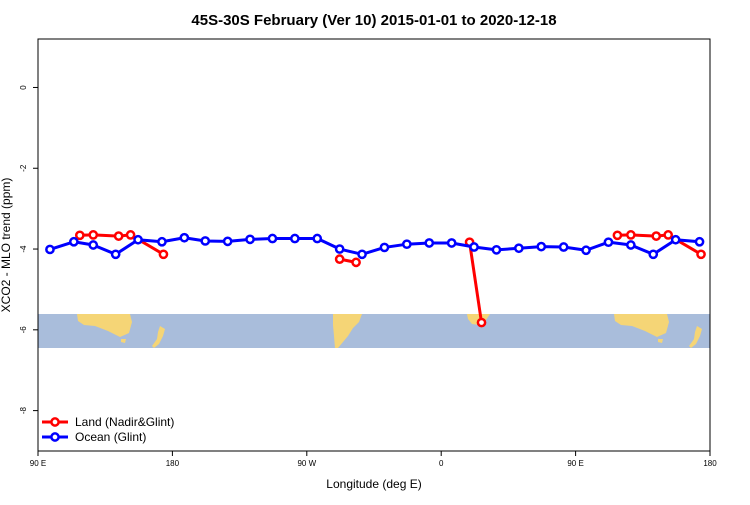  What do you see at coordinates (23, 87) in the screenshot?
I see `y-tick-label: 0` at bounding box center [23, 87].